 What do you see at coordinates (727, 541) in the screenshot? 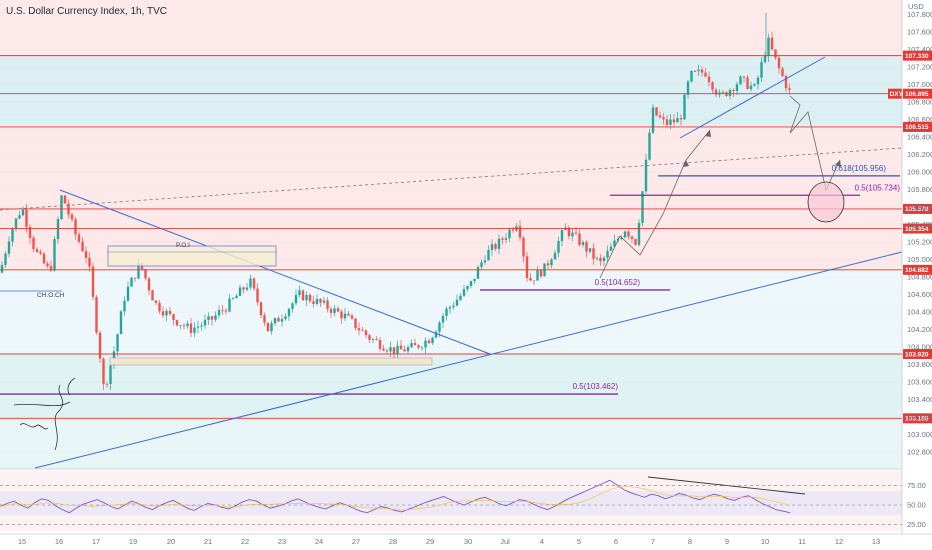
I see `x-tick-label: 9` at bounding box center [727, 541].